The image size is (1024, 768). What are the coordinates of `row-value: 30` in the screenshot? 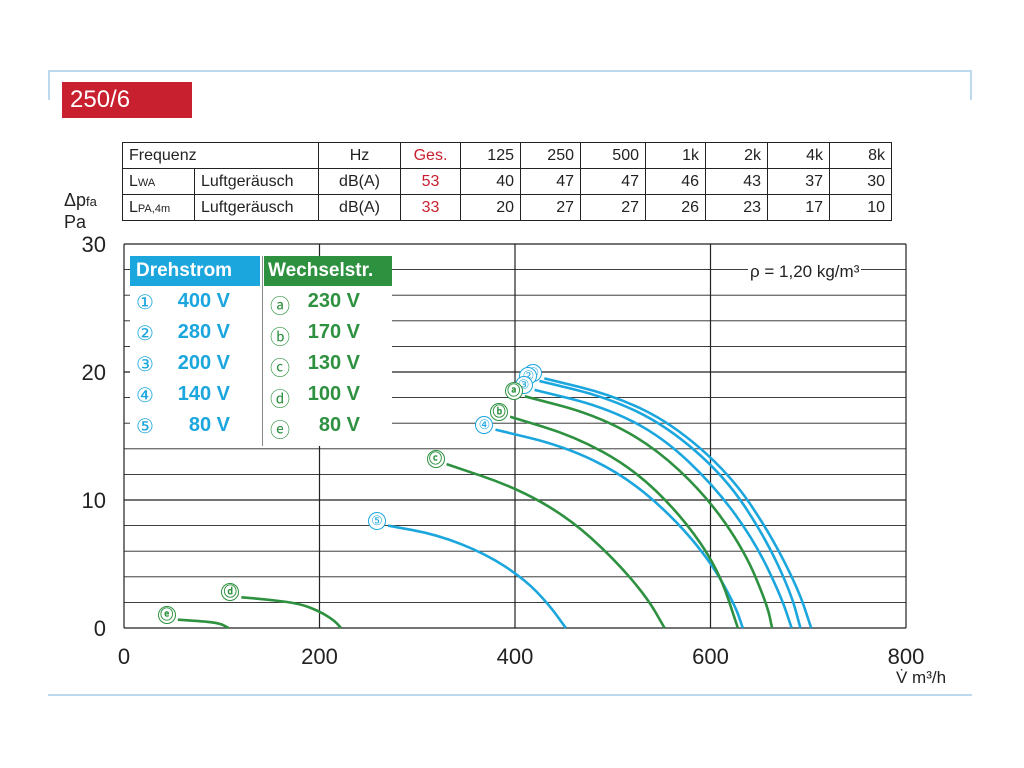 It's located at (860, 181).